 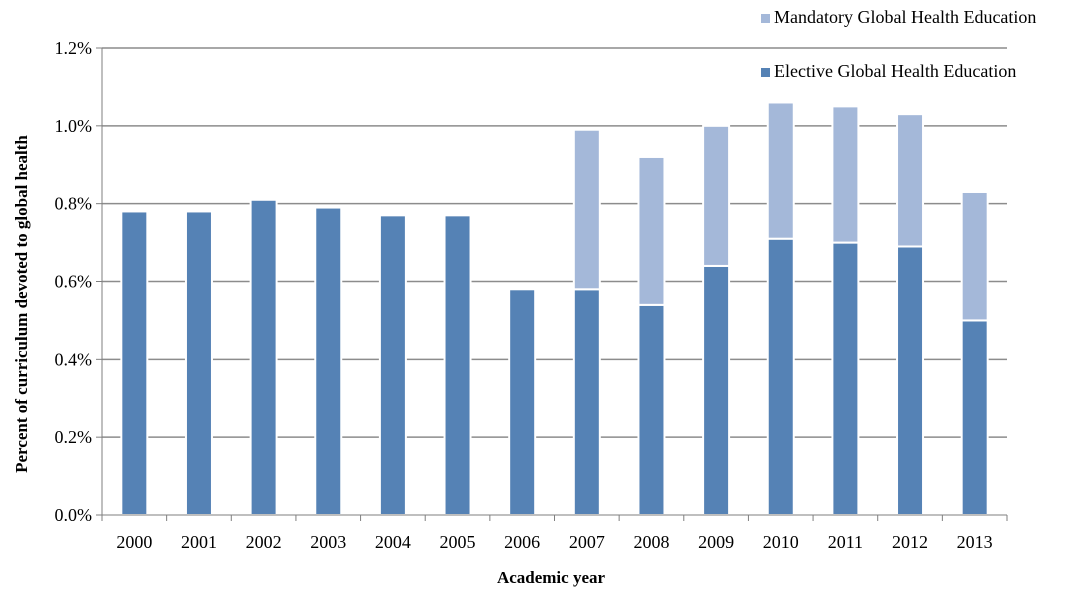 What do you see at coordinates (74, 359) in the screenshot?
I see `y-tick-label: 0.4%` at bounding box center [74, 359].